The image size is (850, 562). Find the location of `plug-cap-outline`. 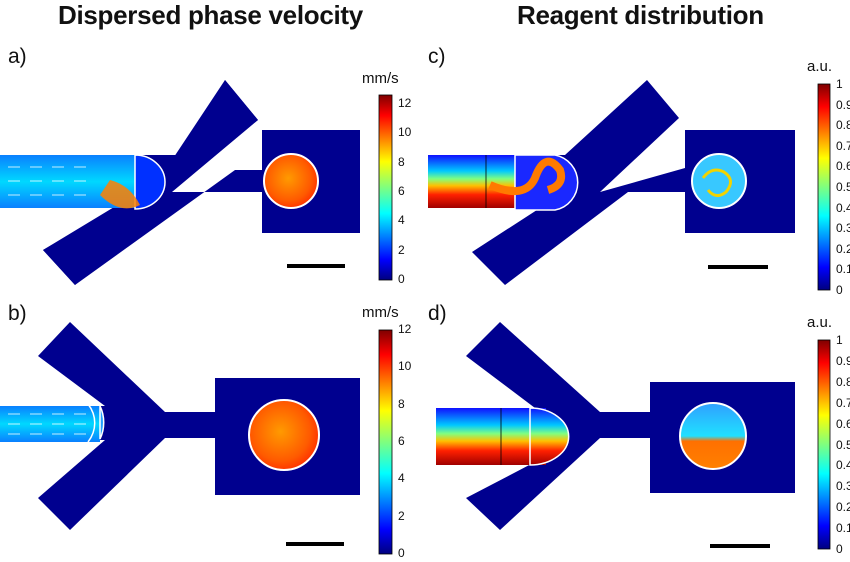

plug-cap-outline is located at coordinates (91, 423).